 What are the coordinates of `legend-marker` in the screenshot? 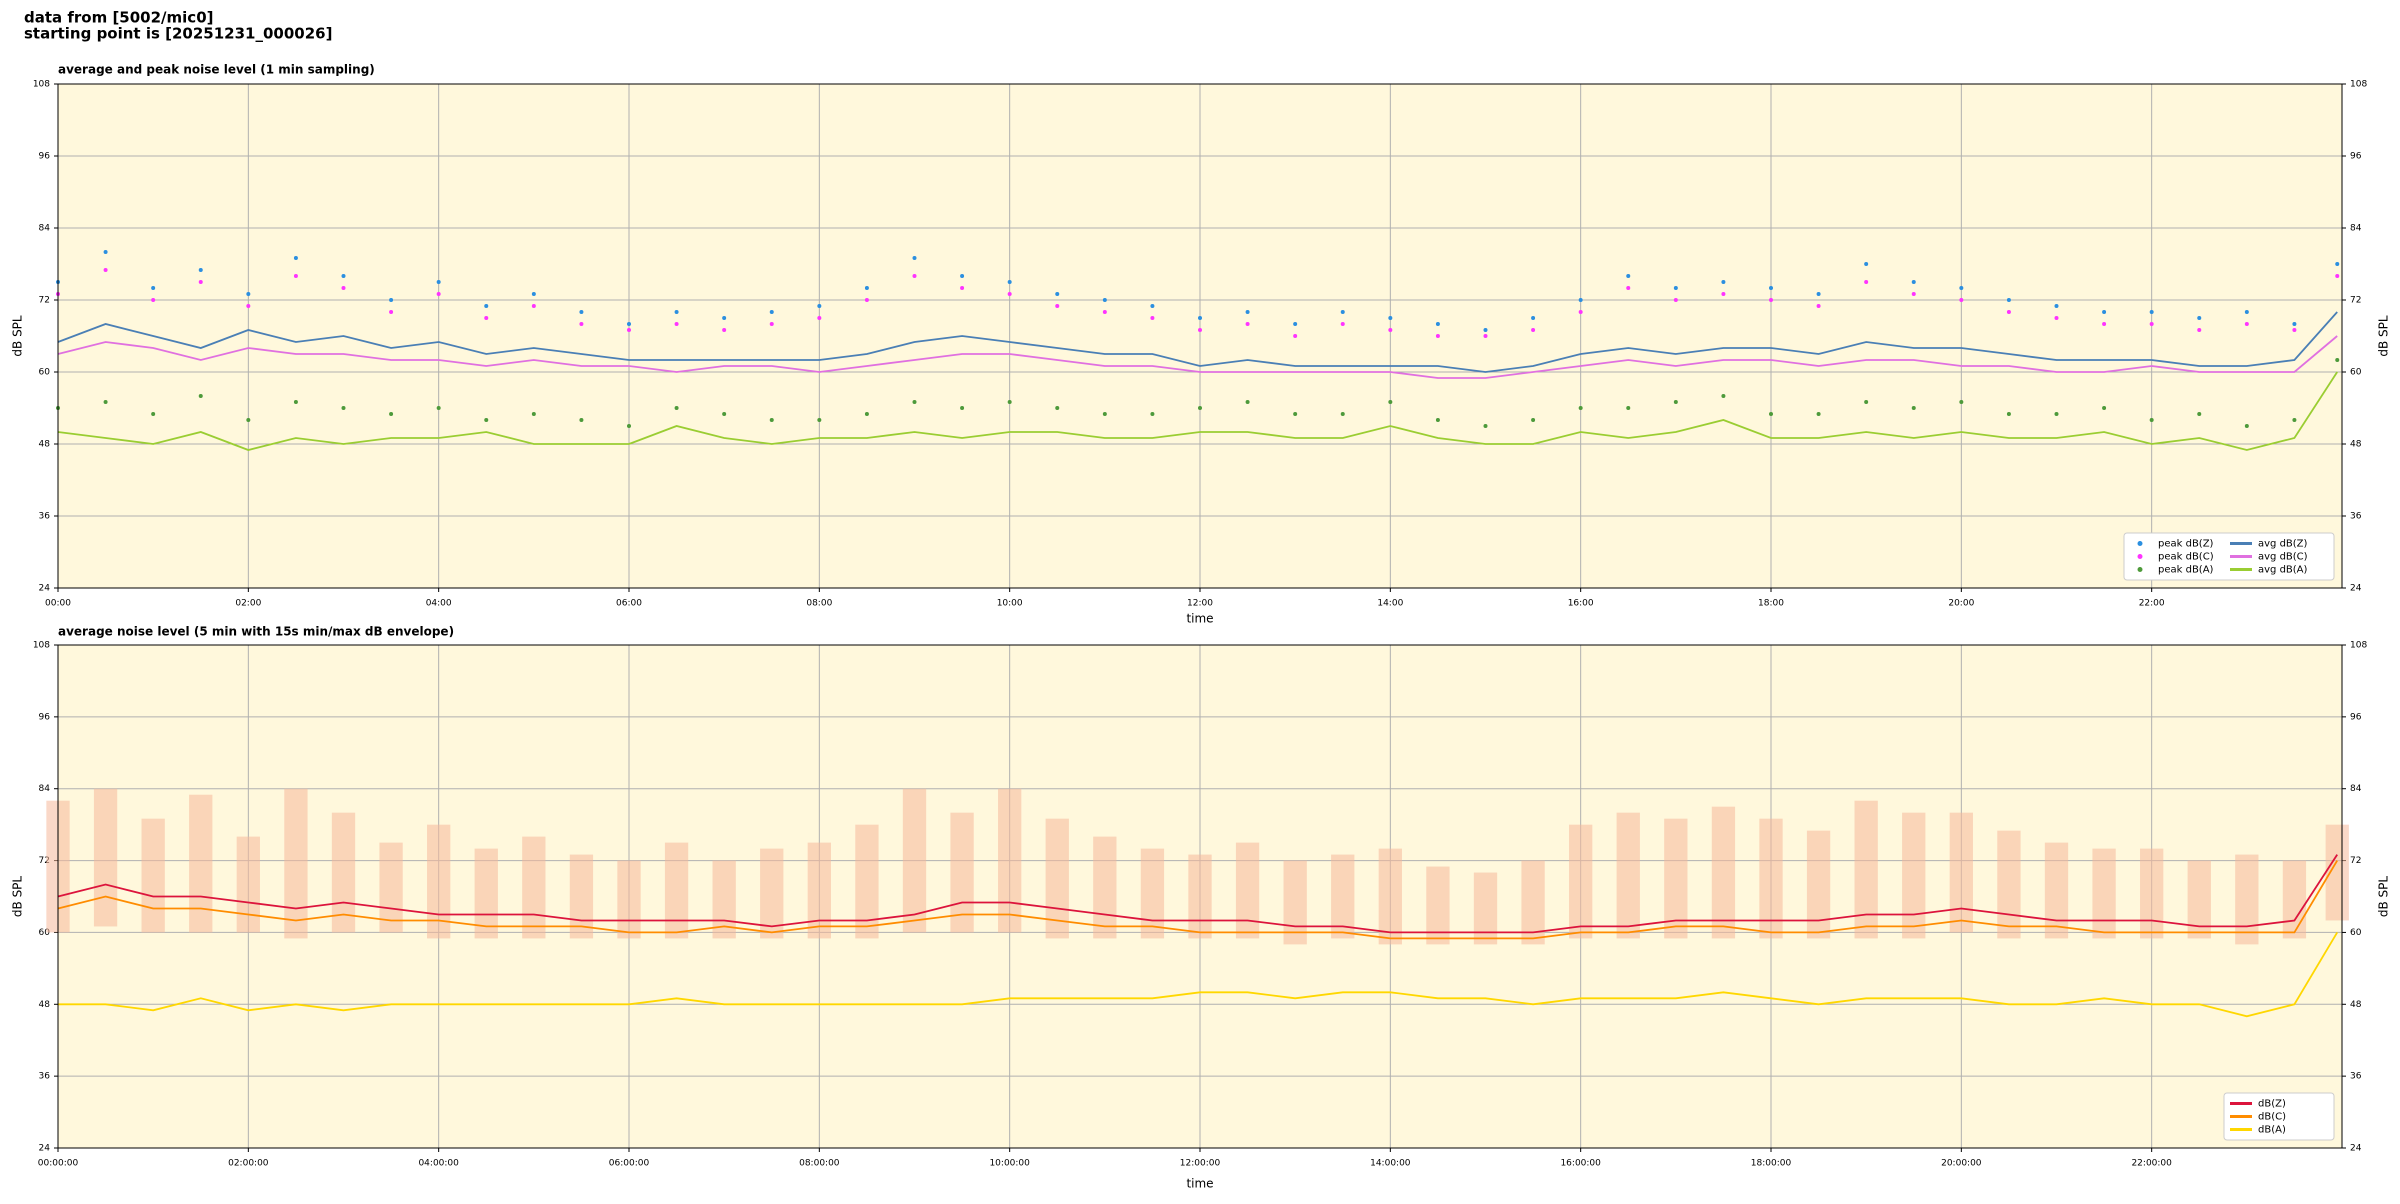 It's located at (2140, 556).